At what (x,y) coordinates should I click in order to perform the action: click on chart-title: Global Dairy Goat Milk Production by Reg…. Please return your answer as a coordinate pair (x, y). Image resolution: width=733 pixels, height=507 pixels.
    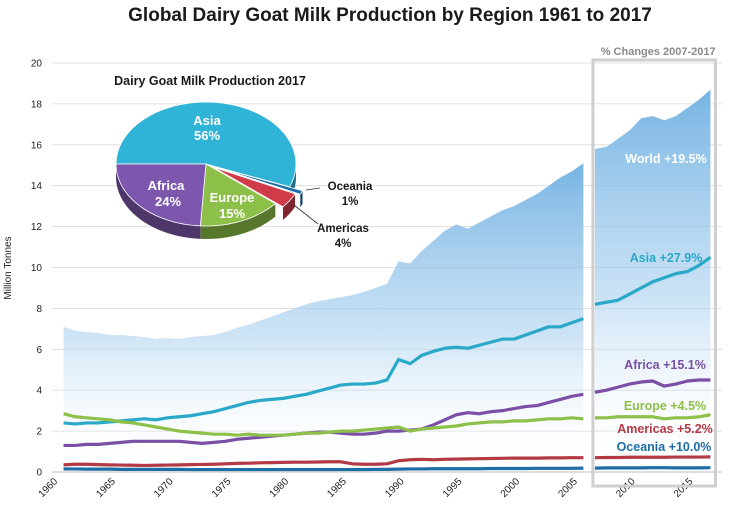
    Looking at the image, I should click on (390, 15).